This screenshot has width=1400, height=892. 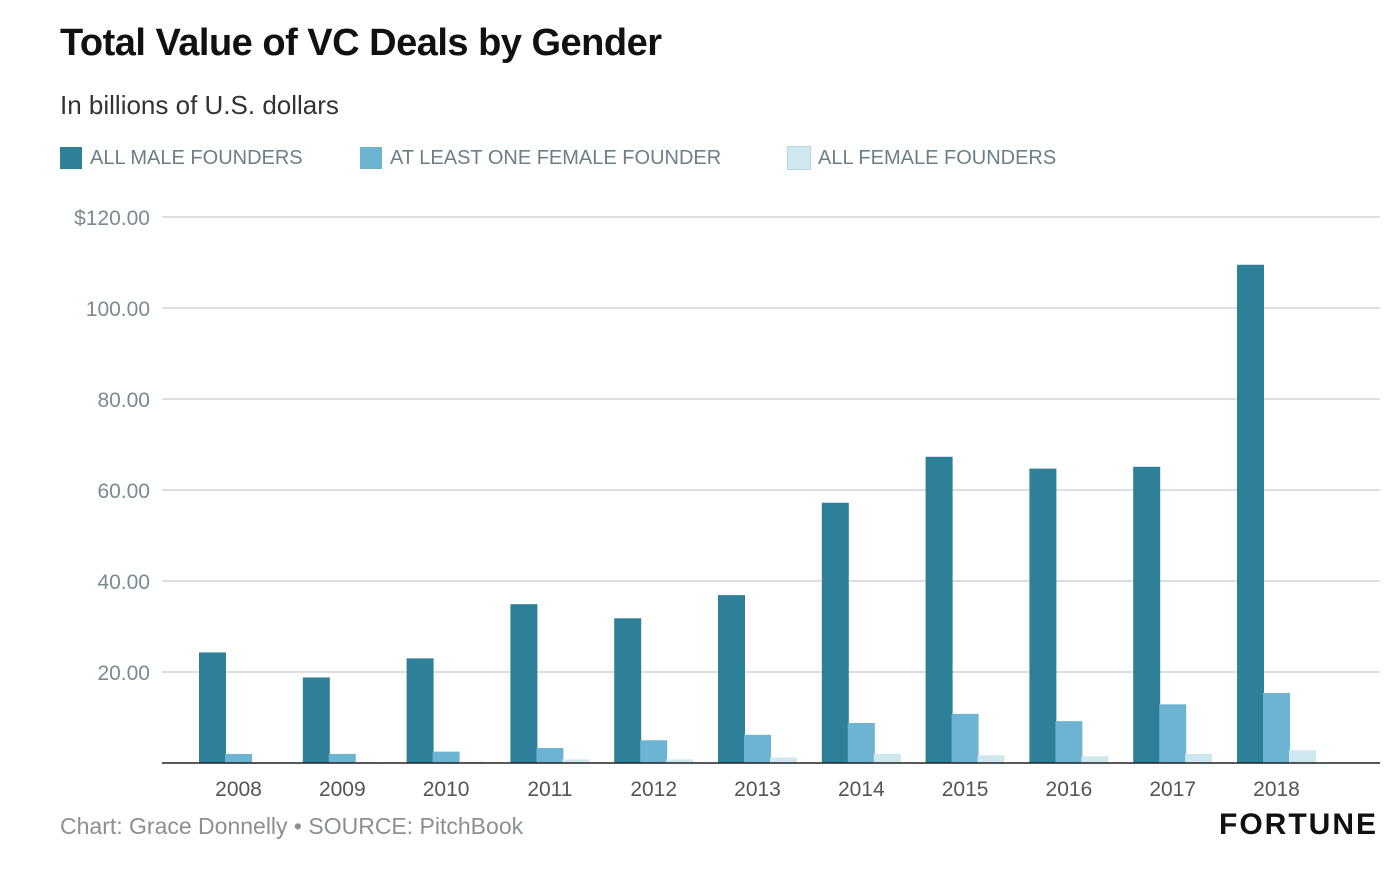 I want to click on legend-item-female: ALL FEMALE FOUNDERS, so click(x=922, y=158).